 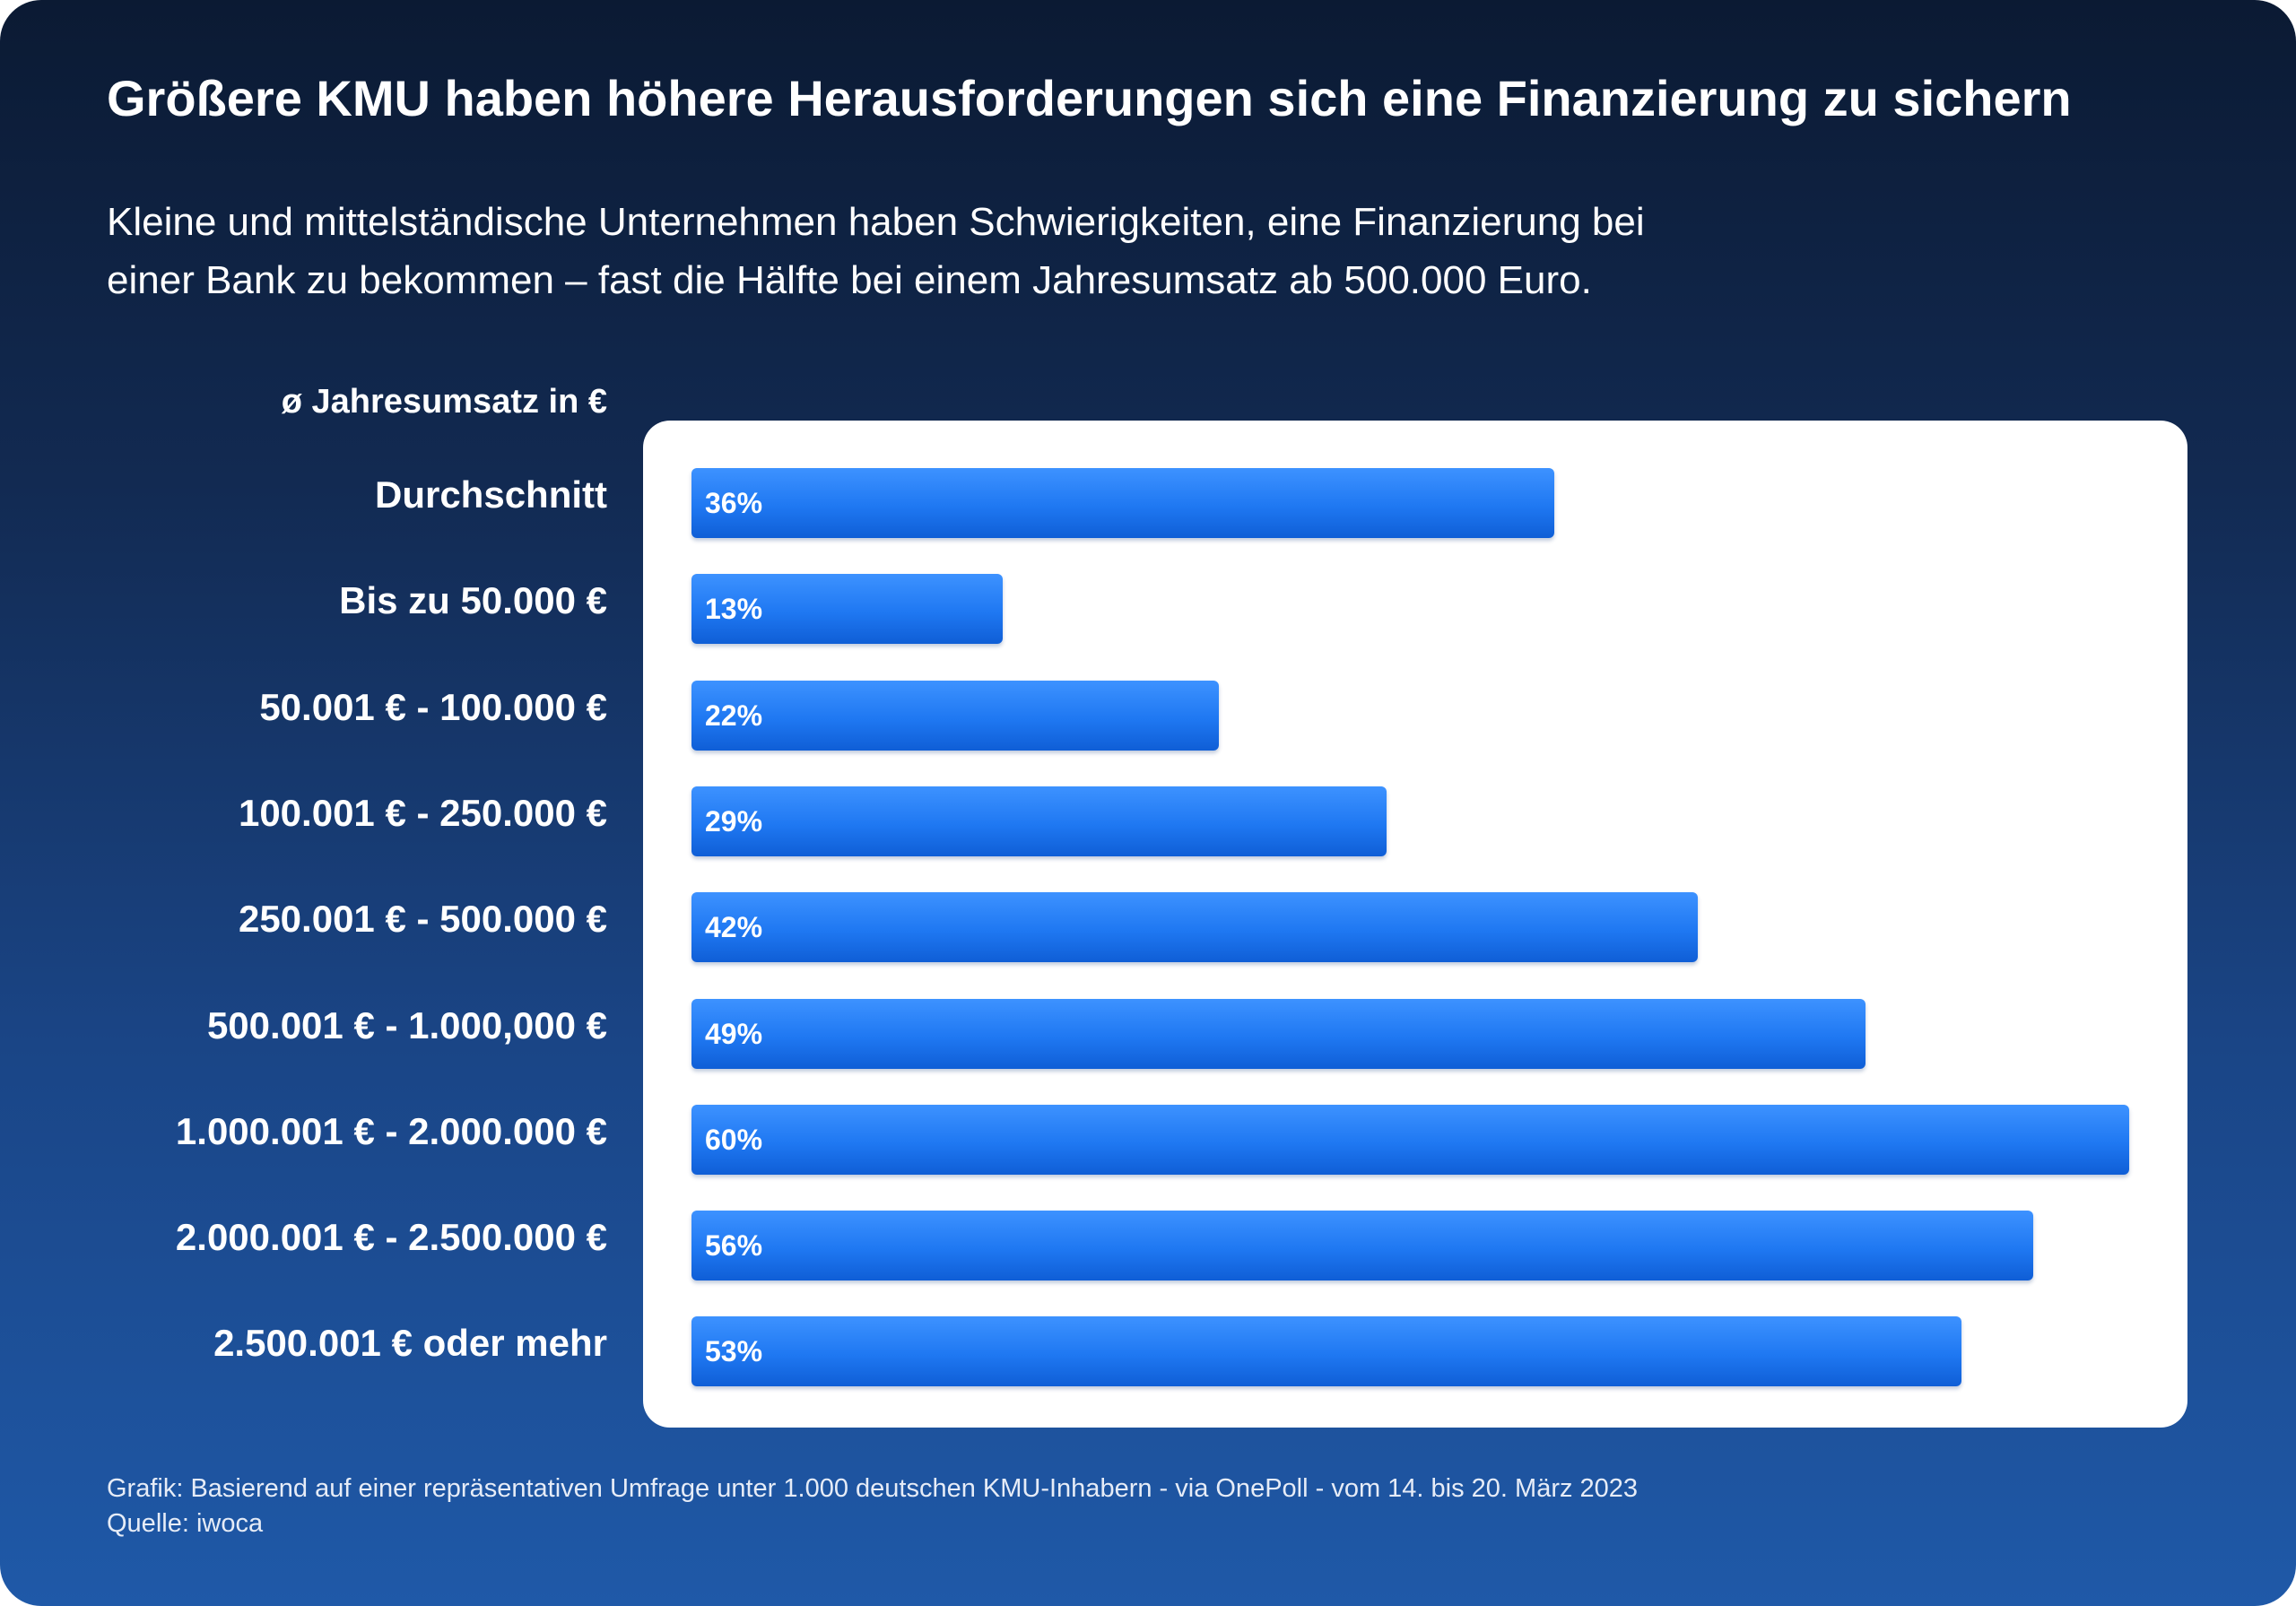 What do you see at coordinates (473, 601) in the screenshot?
I see `category-label: Bis zu 50.000 €` at bounding box center [473, 601].